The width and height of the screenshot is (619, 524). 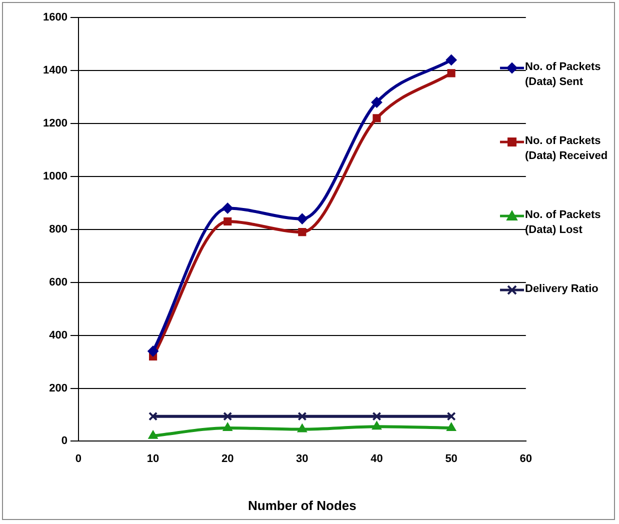 What do you see at coordinates (58, 335) in the screenshot?
I see `y-tick-label: 400` at bounding box center [58, 335].